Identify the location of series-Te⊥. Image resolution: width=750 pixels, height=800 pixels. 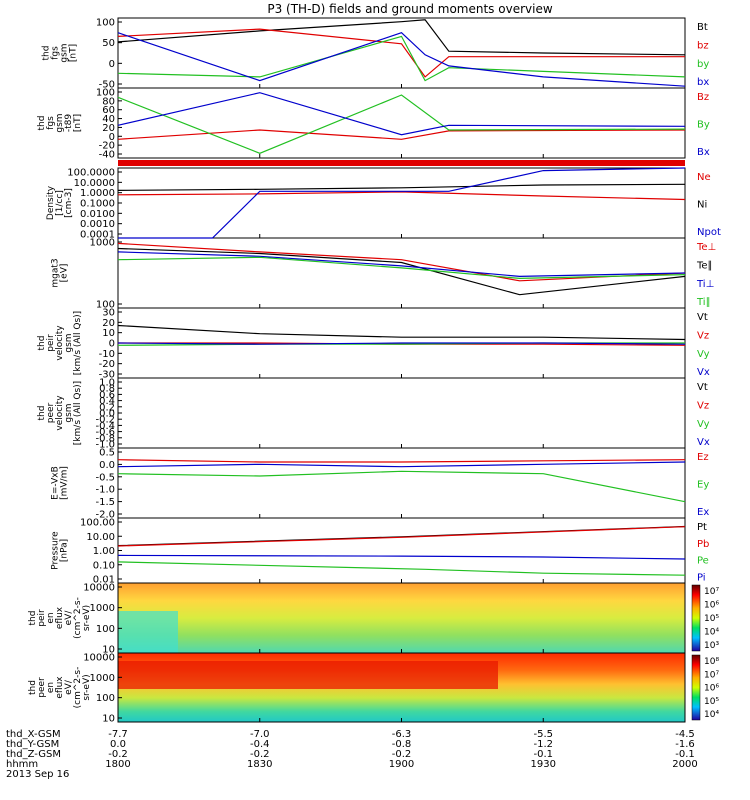
(401, 262).